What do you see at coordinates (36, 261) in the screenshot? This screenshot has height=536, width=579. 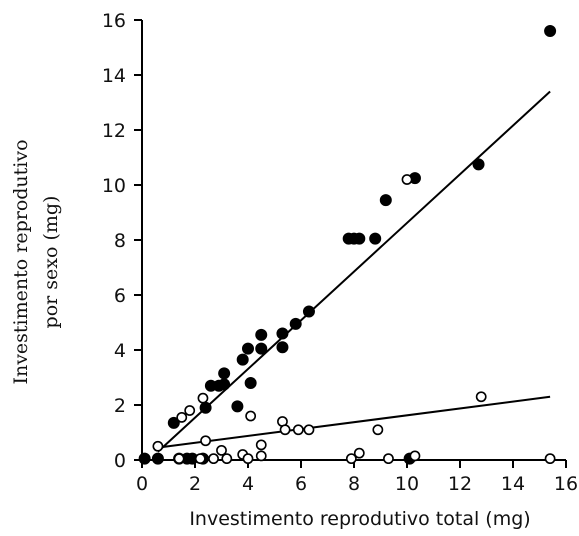 I see `y-axis-title: Investimento reprodutivo por sexo (mg)` at bounding box center [36, 261].